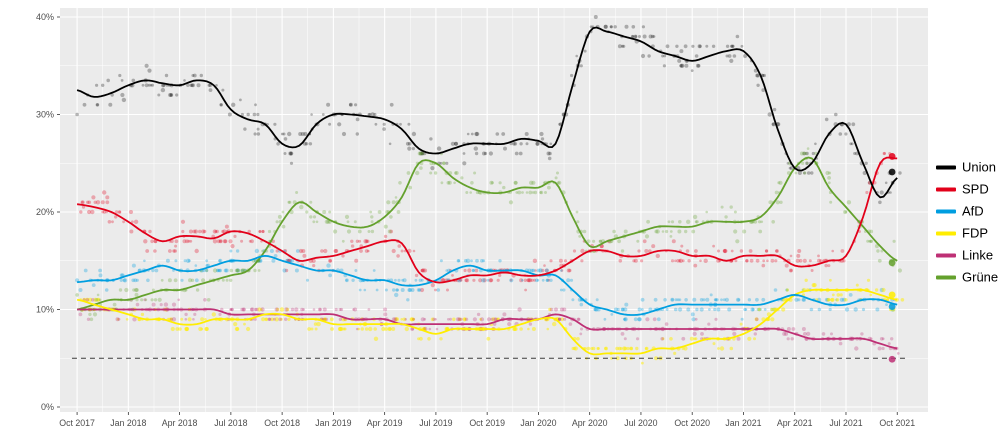  What do you see at coordinates (892, 258) in the screenshot?
I see `final-result-markers` at bounding box center [892, 258].